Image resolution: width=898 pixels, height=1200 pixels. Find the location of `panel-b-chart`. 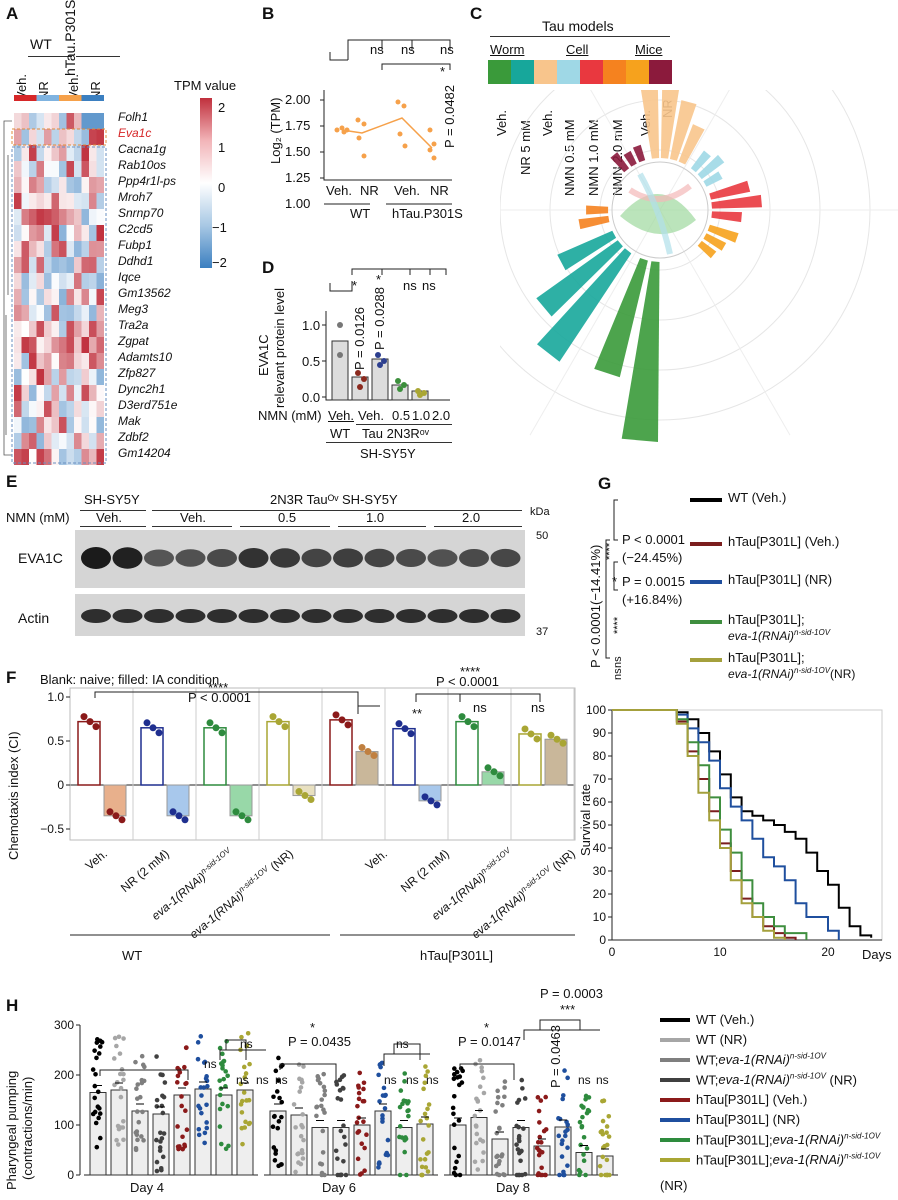

panel-b-chart is located at coordinates (386, 122).